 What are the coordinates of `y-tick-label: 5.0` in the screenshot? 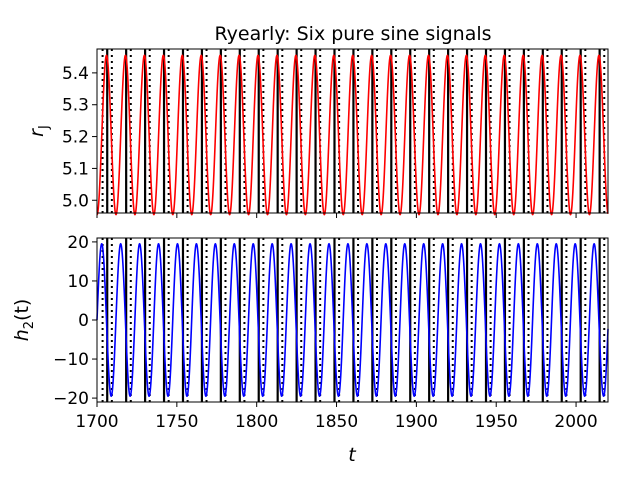 It's located at (75, 201).